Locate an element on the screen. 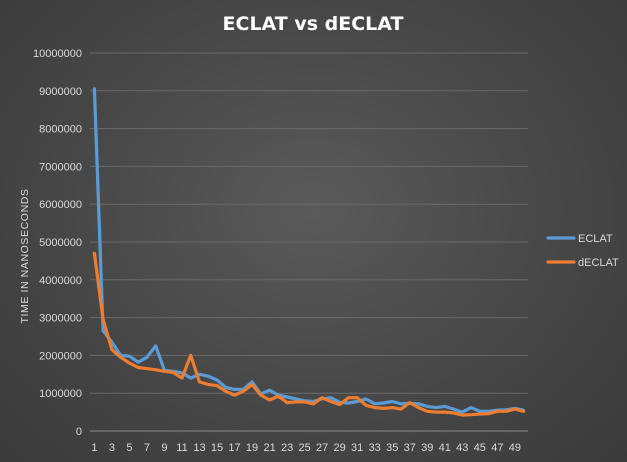  x-tick-label: 1 is located at coordinates (94, 448).